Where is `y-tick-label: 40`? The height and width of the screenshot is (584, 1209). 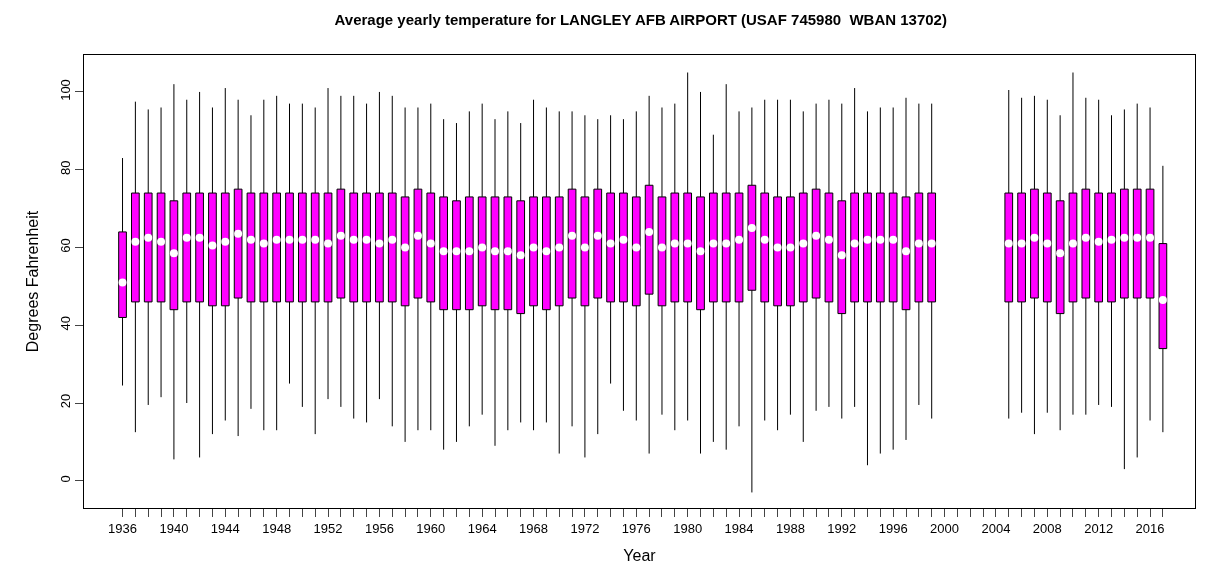 y-tick-label: 40 is located at coordinates (65, 323).